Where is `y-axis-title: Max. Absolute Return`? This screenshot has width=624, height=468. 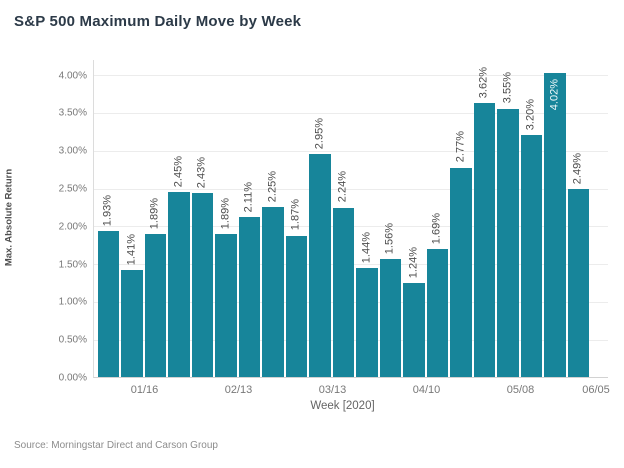
y-axis-title: Max. Absolute Return is located at coordinates (9, 217).